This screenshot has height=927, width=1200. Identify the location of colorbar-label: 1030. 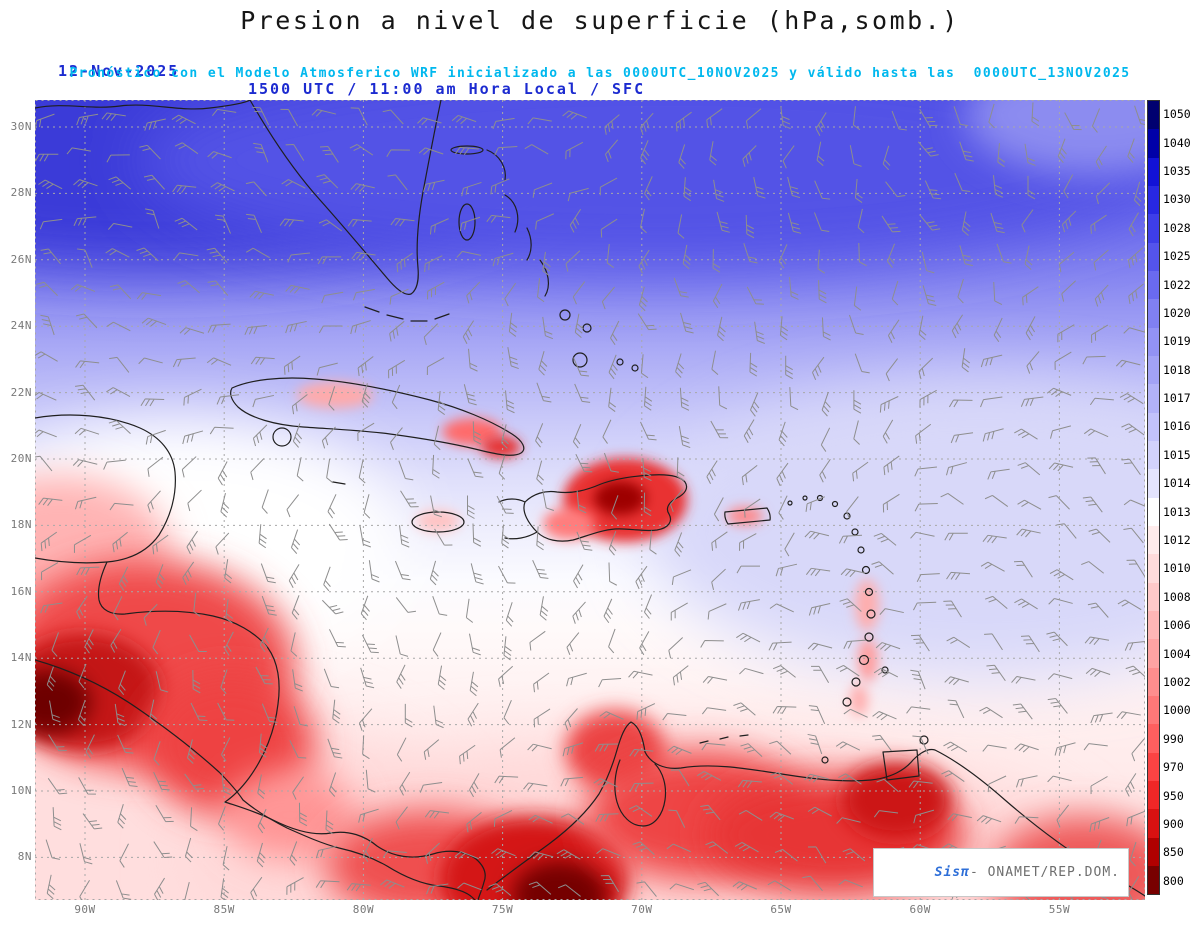
(1177, 199).